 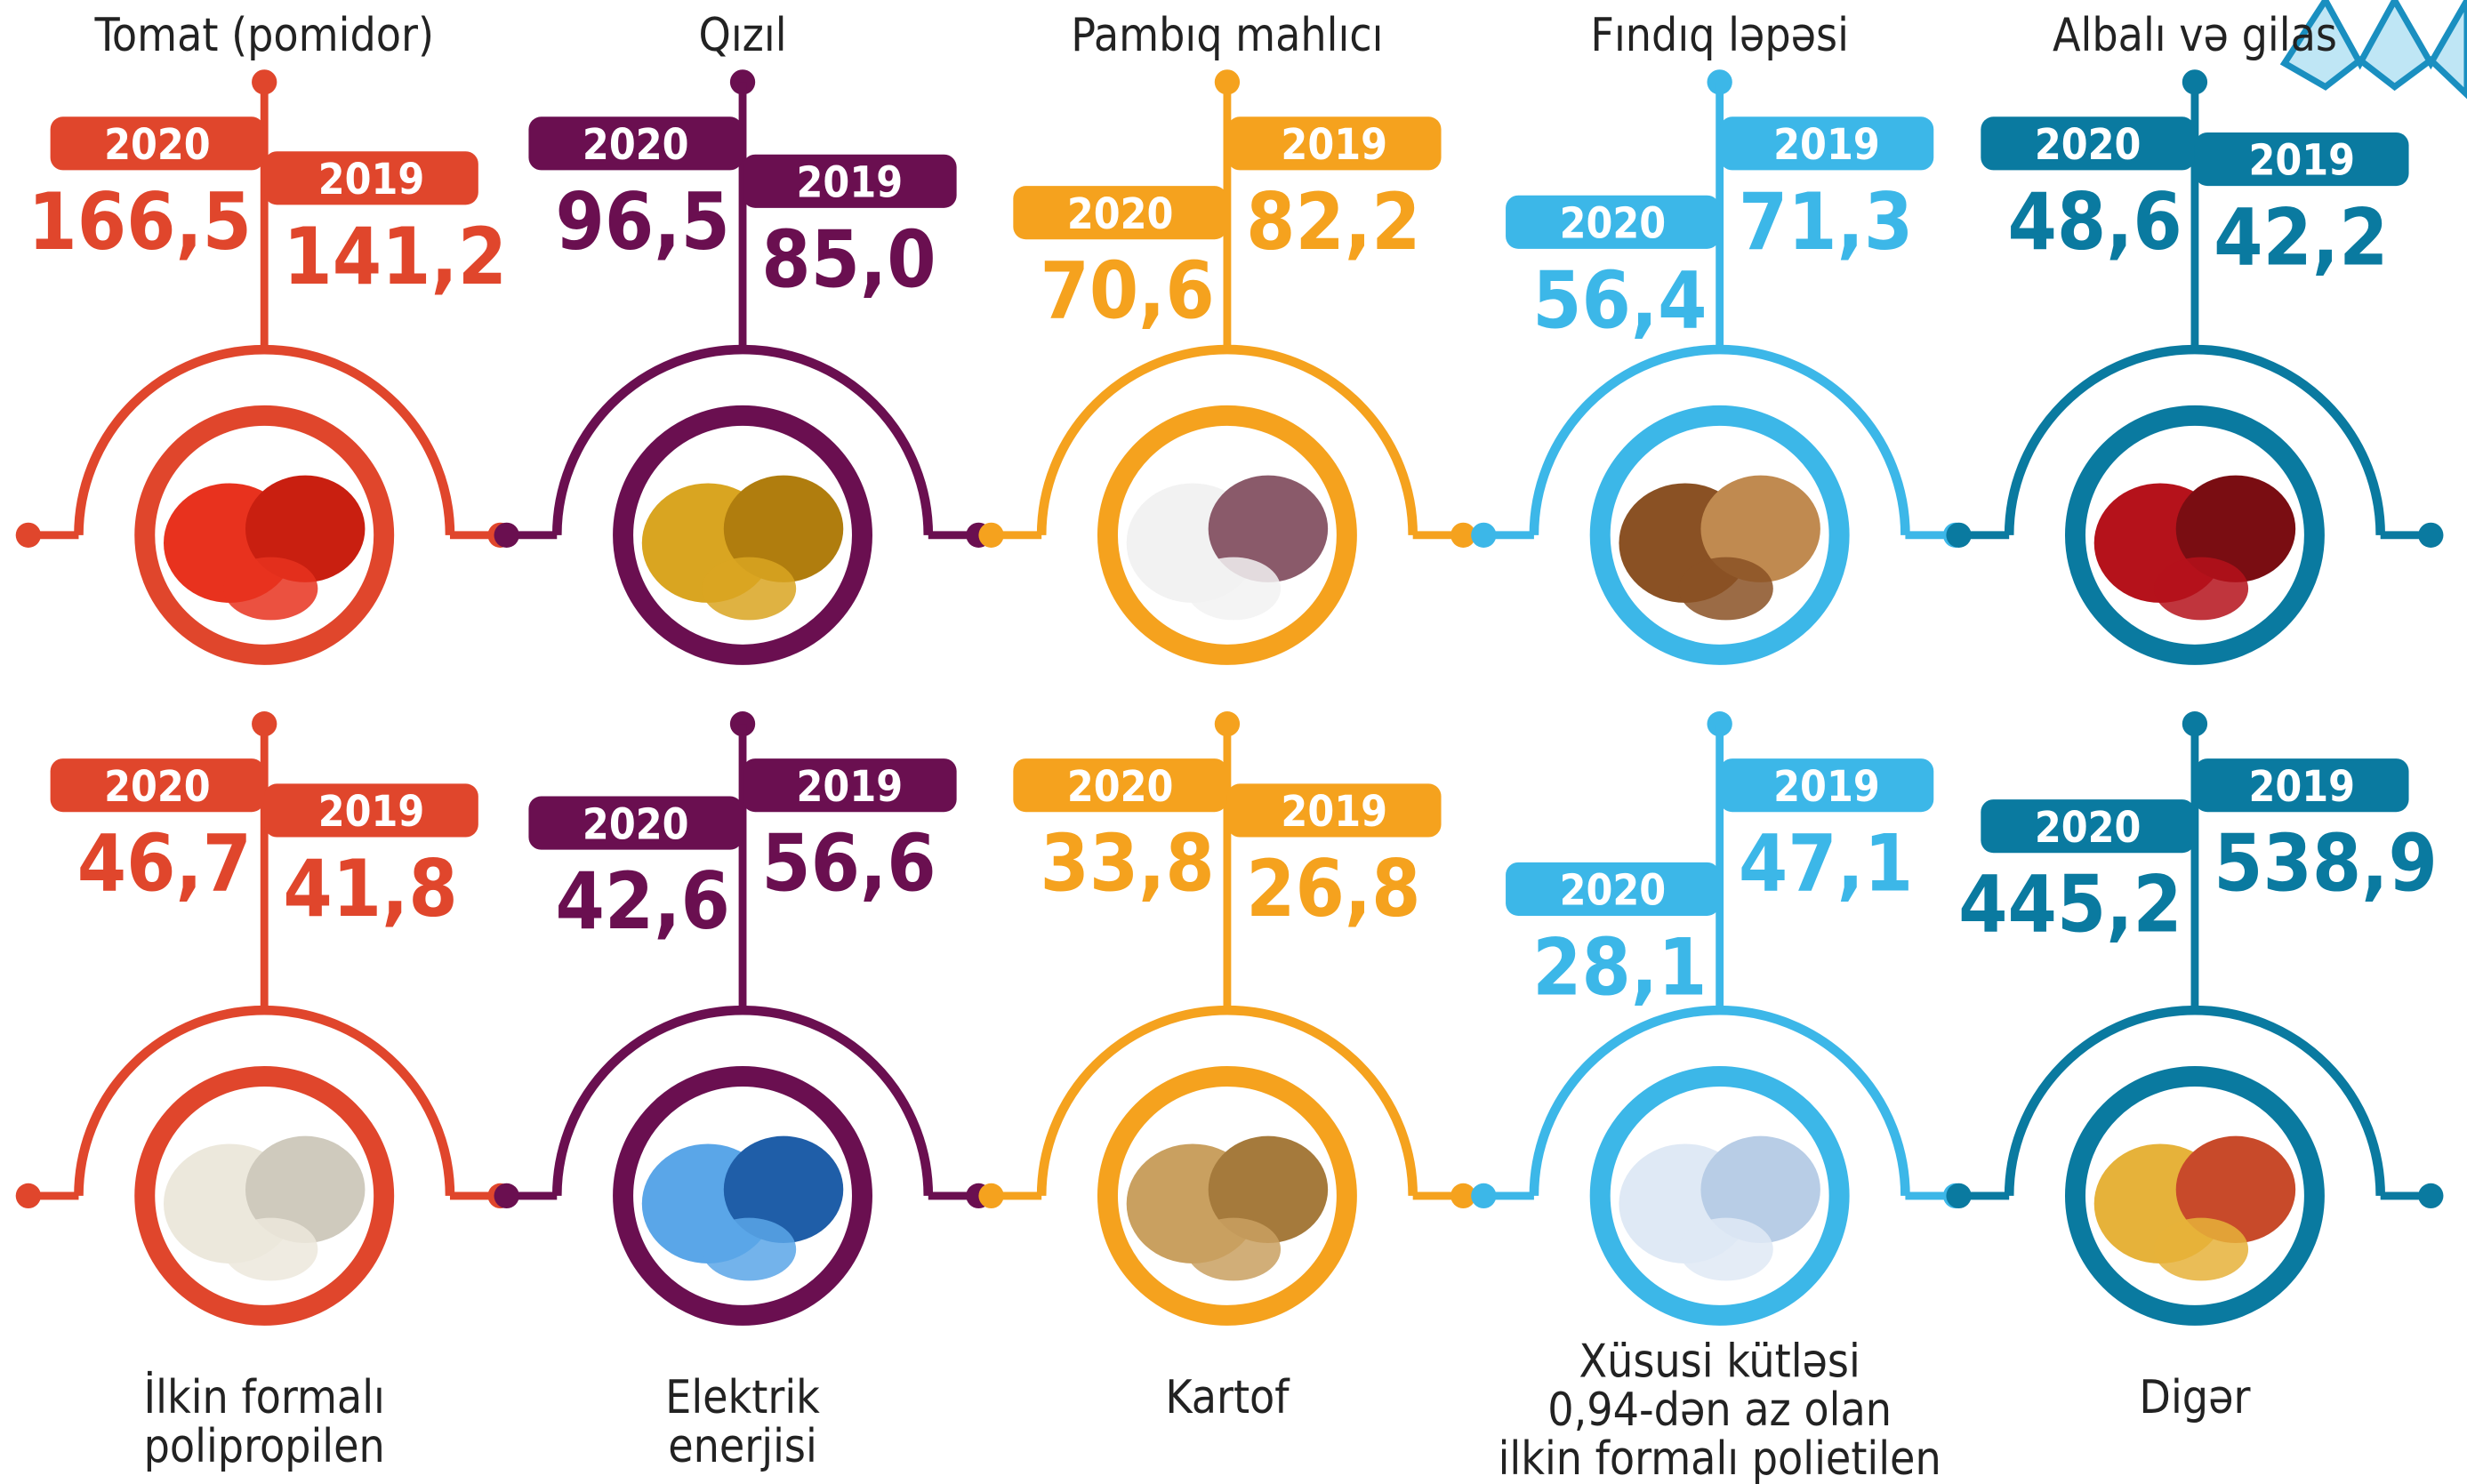 I want to click on value: 28,1, so click(x=1619, y=967).